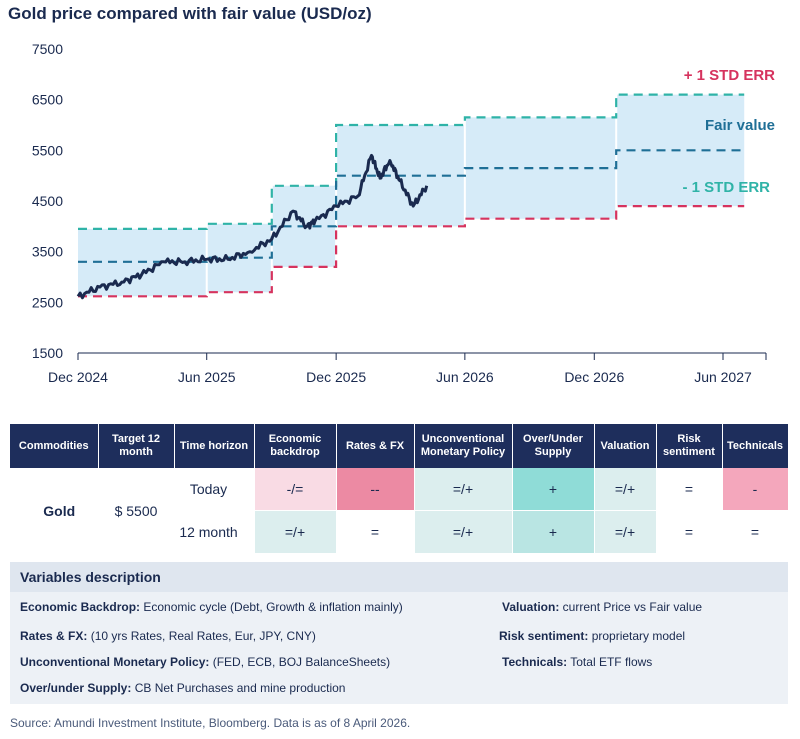  Describe the element at coordinates (553, 489) in the screenshot. I see `cell-today-supply: +` at that location.